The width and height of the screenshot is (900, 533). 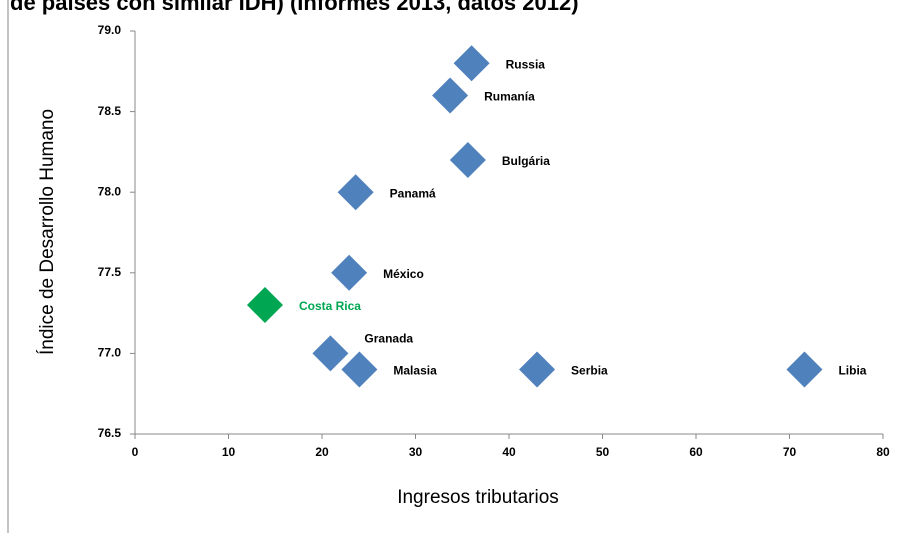 What do you see at coordinates (526, 64) in the screenshot?
I see `point-label: Russia` at bounding box center [526, 64].